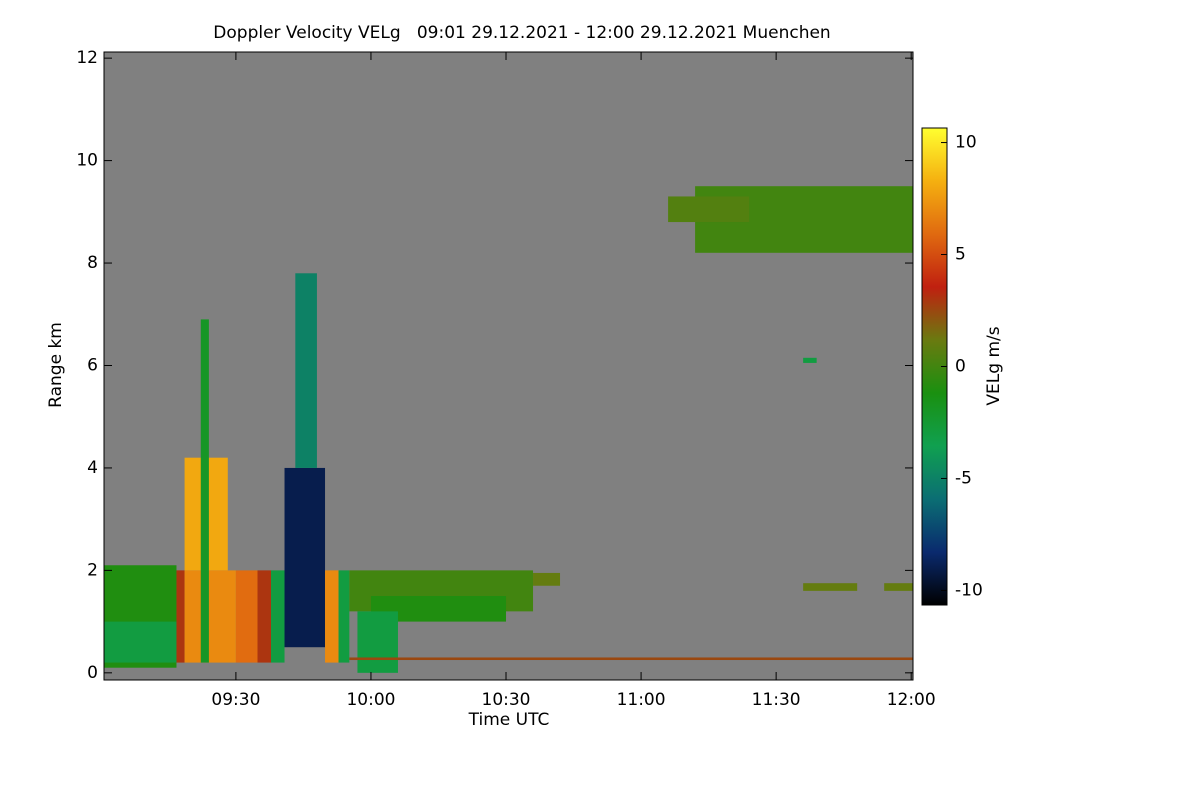 Image resolution: width=1200 pixels, height=800 pixels. What do you see at coordinates (92, 570) in the screenshot?
I see `y-tick-label: 2` at bounding box center [92, 570].